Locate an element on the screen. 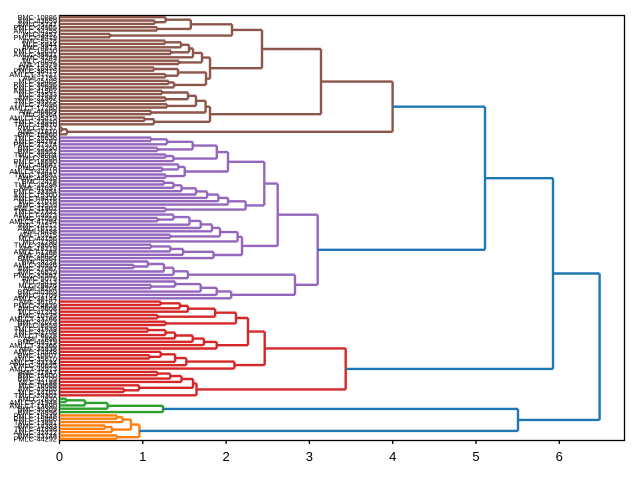  svg-text: AMLCT-1268 is located at coordinates (35, 251).